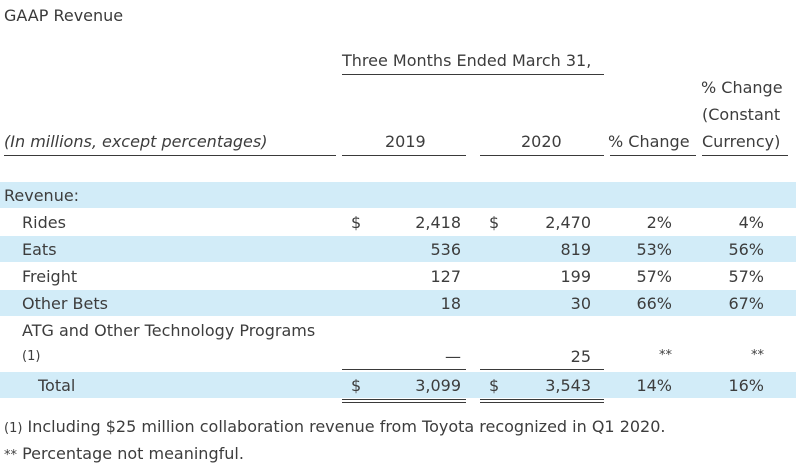  Describe the element at coordinates (568, 385) in the screenshot. I see `total-2020: 3,543` at that location.